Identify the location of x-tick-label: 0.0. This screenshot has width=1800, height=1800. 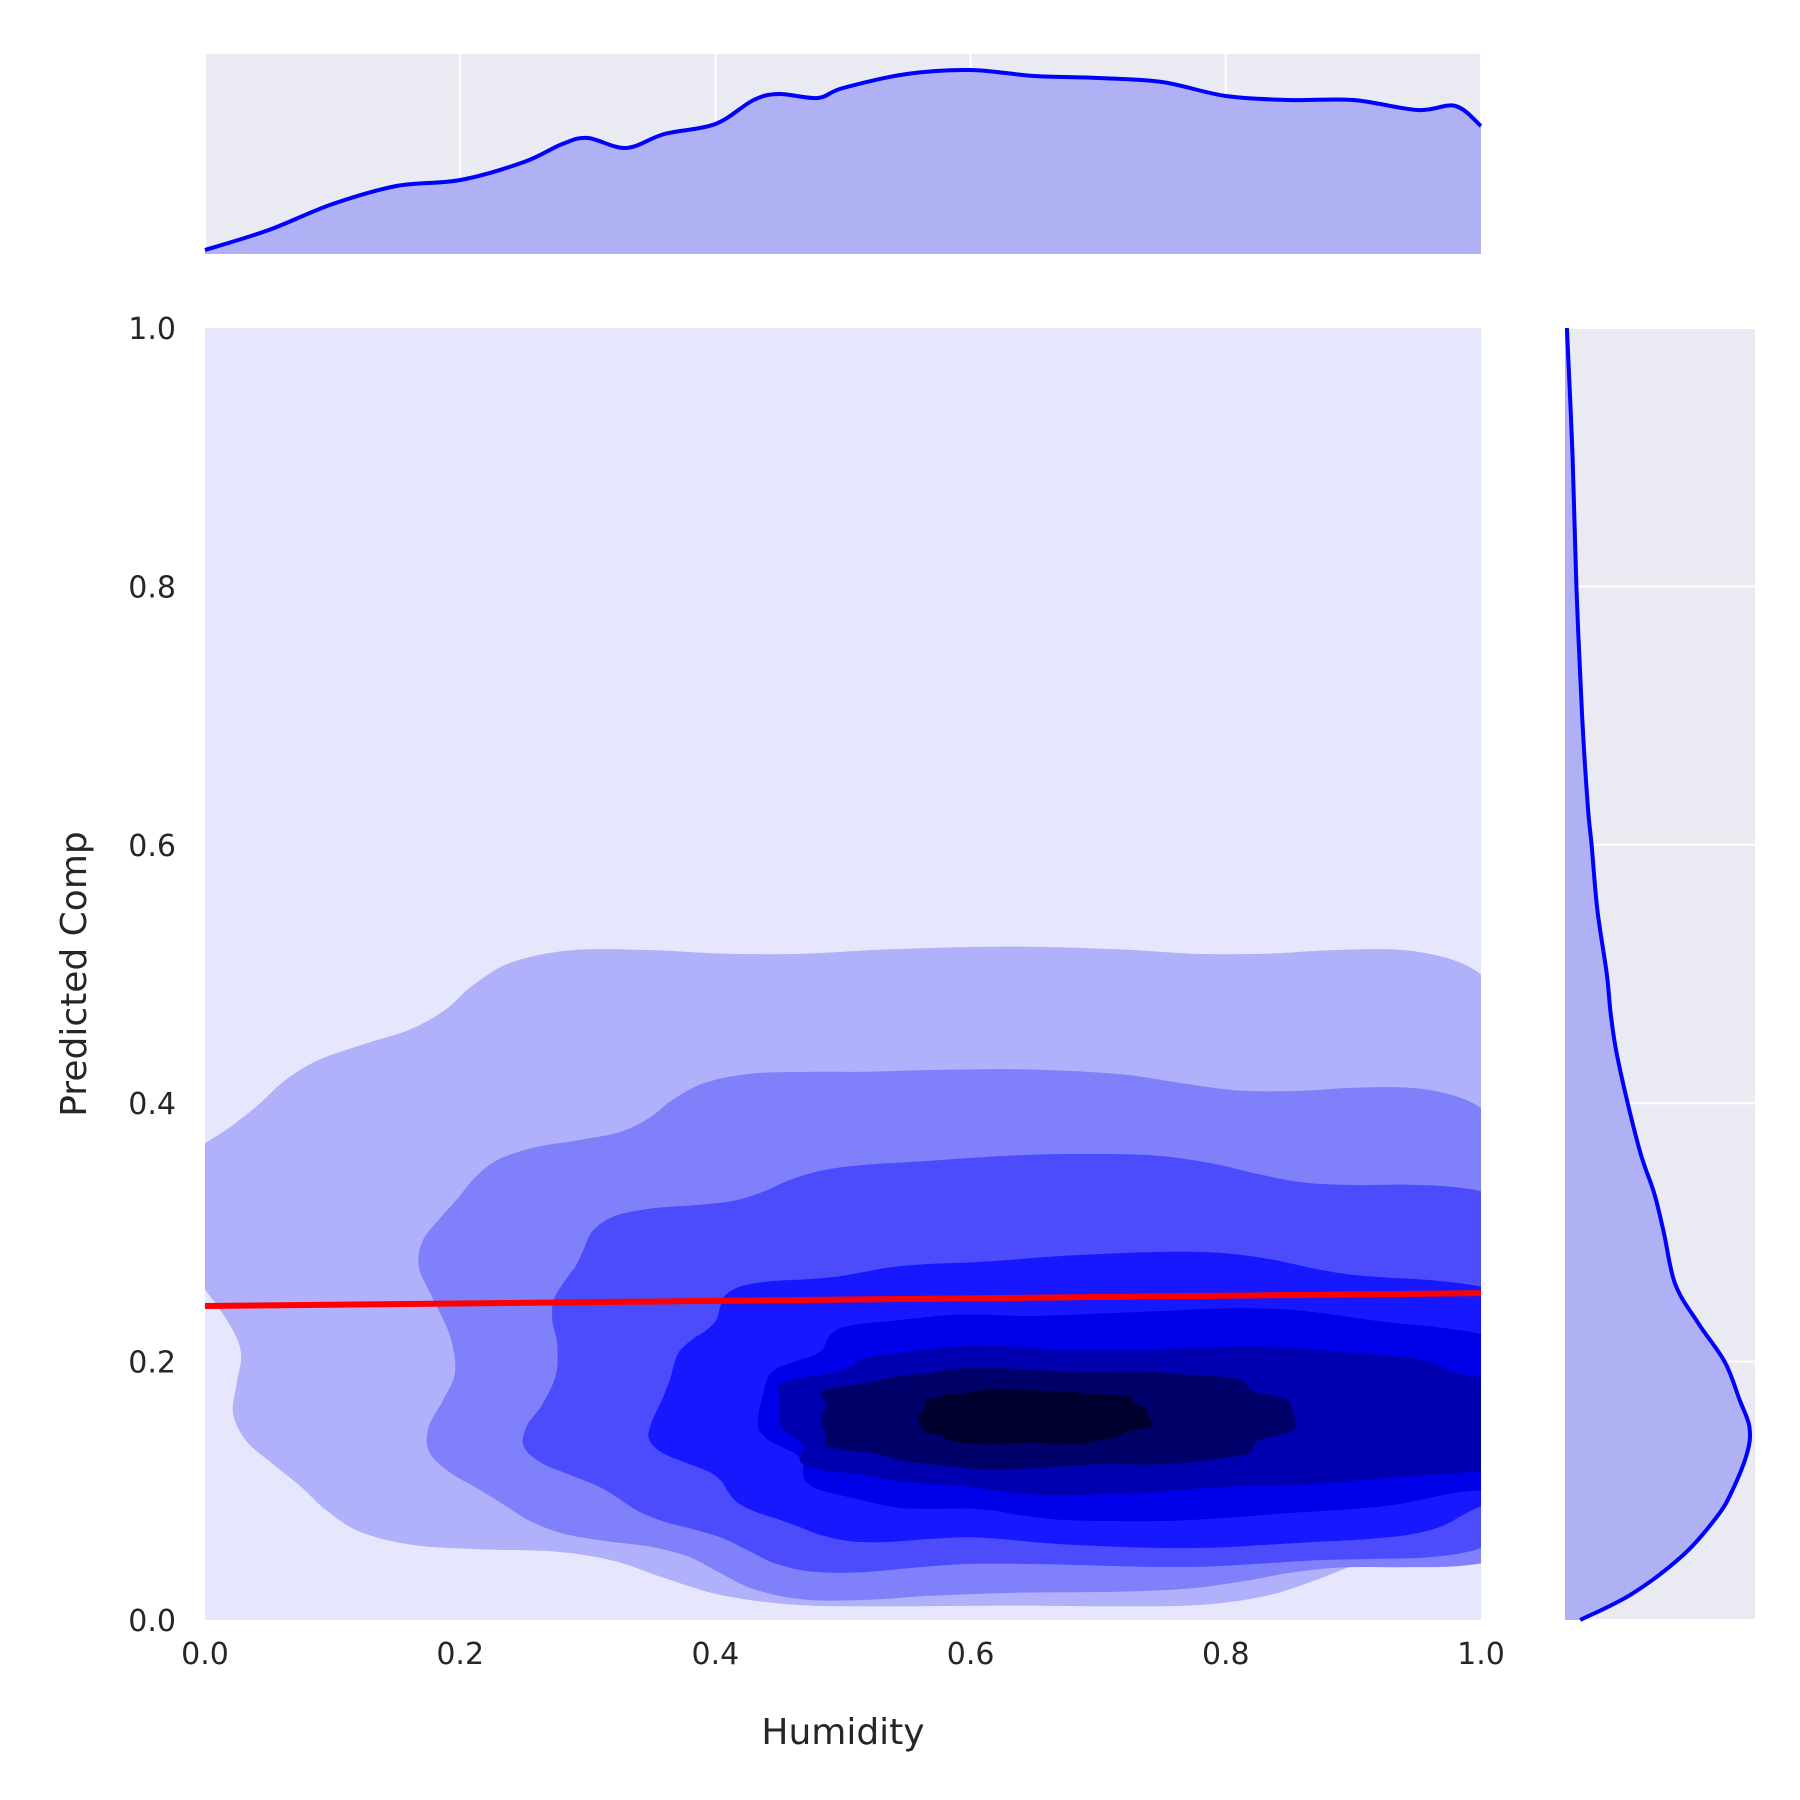
(205, 1654).